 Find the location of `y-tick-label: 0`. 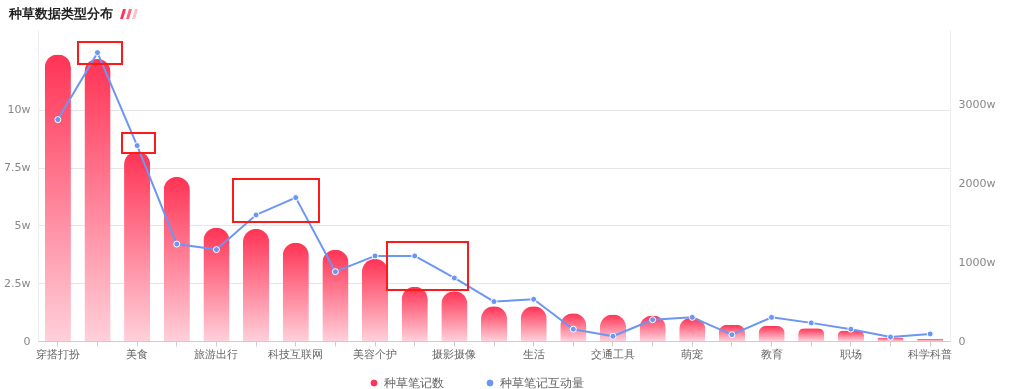

y-tick-label: 0 is located at coordinates (27, 341).